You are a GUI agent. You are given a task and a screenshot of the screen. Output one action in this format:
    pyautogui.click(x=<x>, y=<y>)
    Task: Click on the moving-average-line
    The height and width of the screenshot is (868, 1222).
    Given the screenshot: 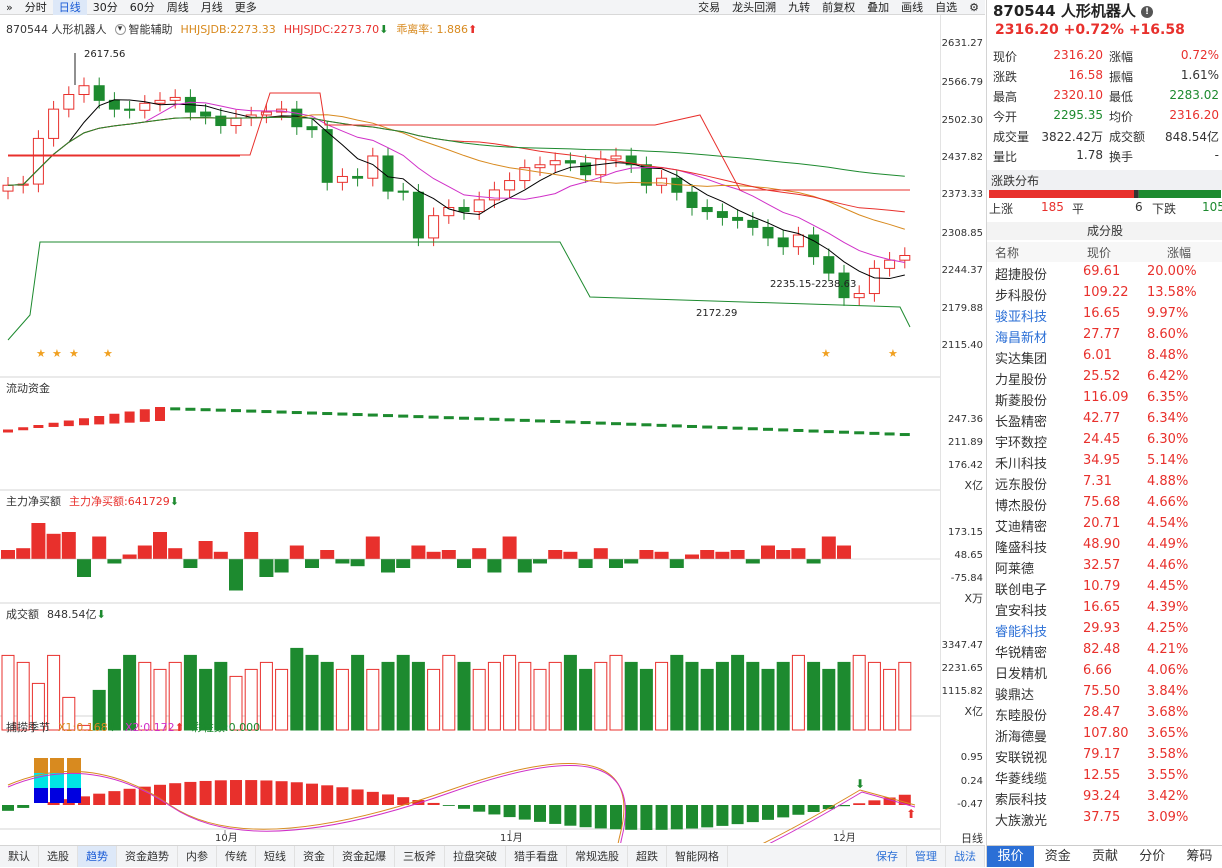 What is the action you would take?
    pyautogui.click(x=456, y=172)
    